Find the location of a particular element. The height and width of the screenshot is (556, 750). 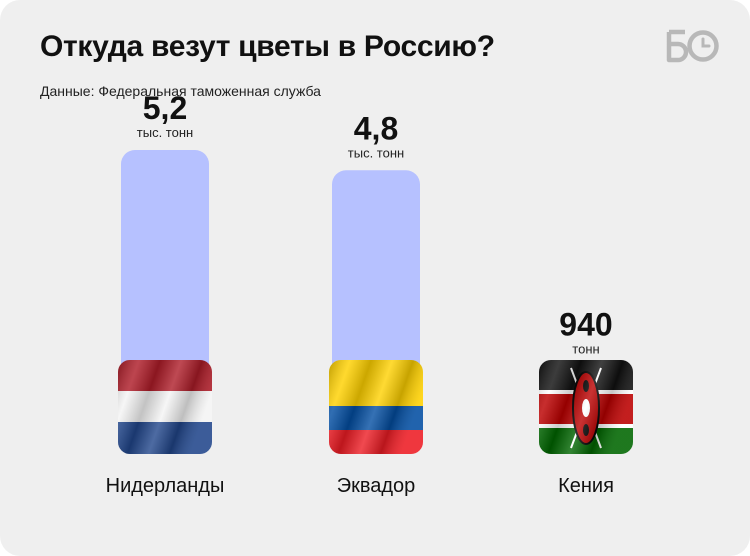

category-label-3: Кения is located at coordinates (586, 486).